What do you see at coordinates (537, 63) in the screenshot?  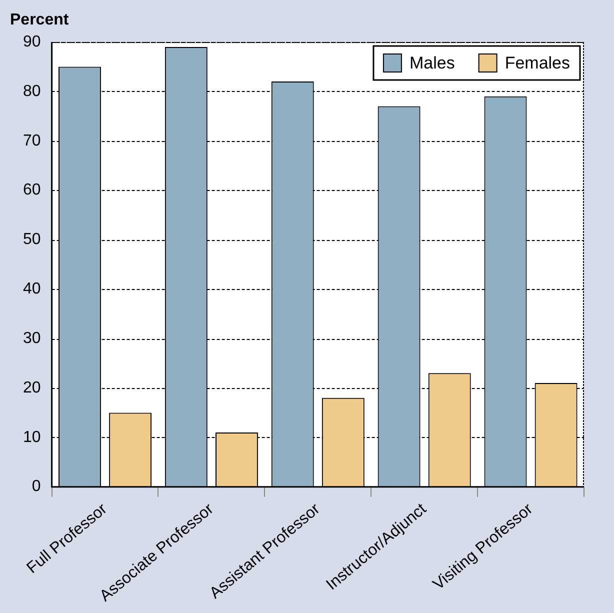 I see `legend-label: Females` at bounding box center [537, 63].